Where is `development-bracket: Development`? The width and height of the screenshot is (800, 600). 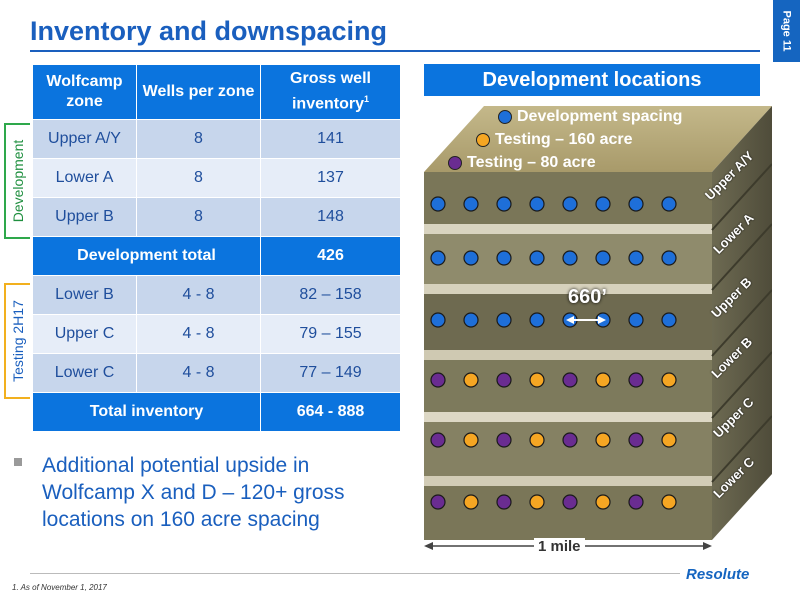
development-bracket: Development is located at coordinates (17, 181).